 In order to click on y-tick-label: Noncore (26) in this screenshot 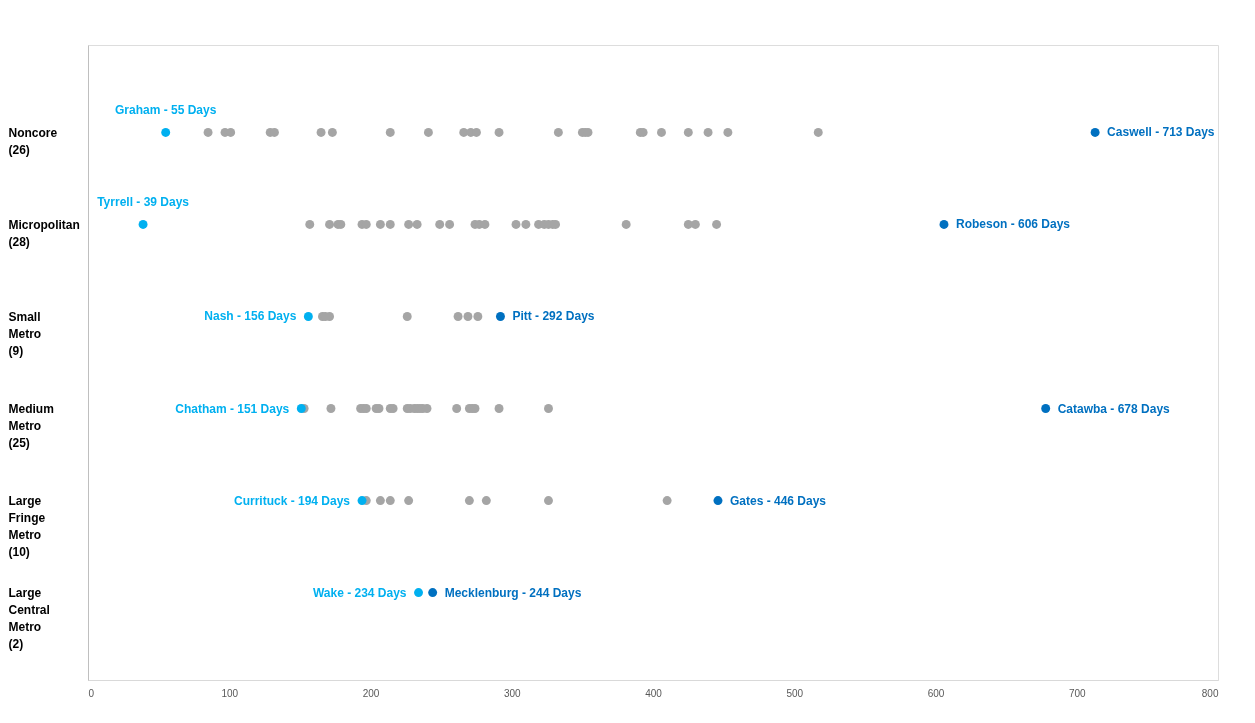, I will do `click(33, 141)`.